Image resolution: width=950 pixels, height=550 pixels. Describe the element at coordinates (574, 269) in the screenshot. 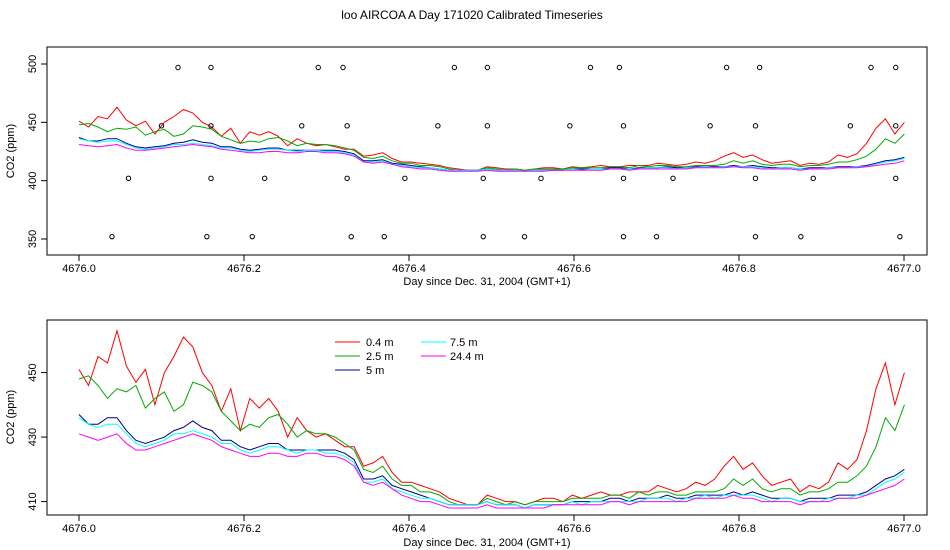

I see `top-x-tick-label: 4676.6` at that location.